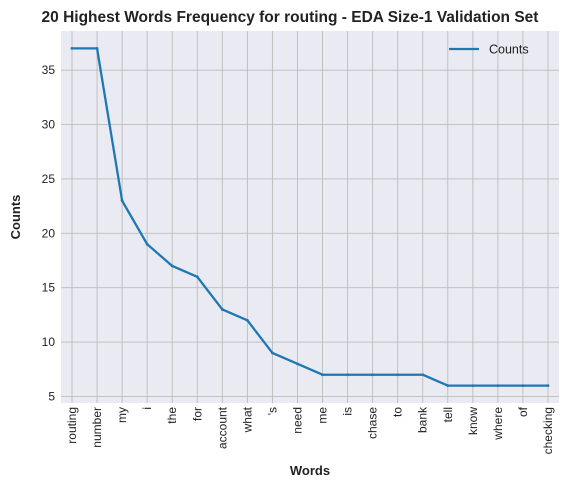 The width and height of the screenshot is (574, 489). Describe the element at coordinates (49, 70) in the screenshot. I see `y-tick-label: 35` at that location.